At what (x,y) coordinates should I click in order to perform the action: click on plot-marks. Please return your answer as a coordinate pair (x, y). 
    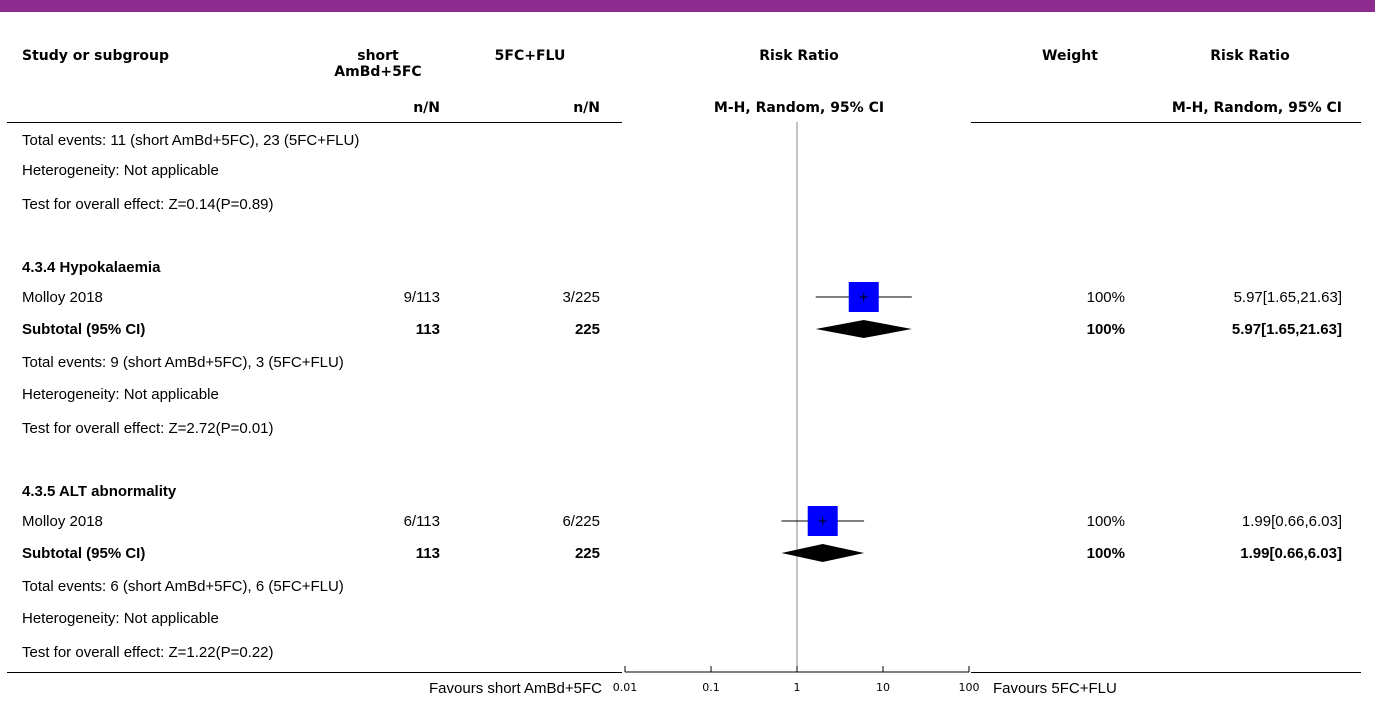
    Looking at the image, I should click on (846, 422).